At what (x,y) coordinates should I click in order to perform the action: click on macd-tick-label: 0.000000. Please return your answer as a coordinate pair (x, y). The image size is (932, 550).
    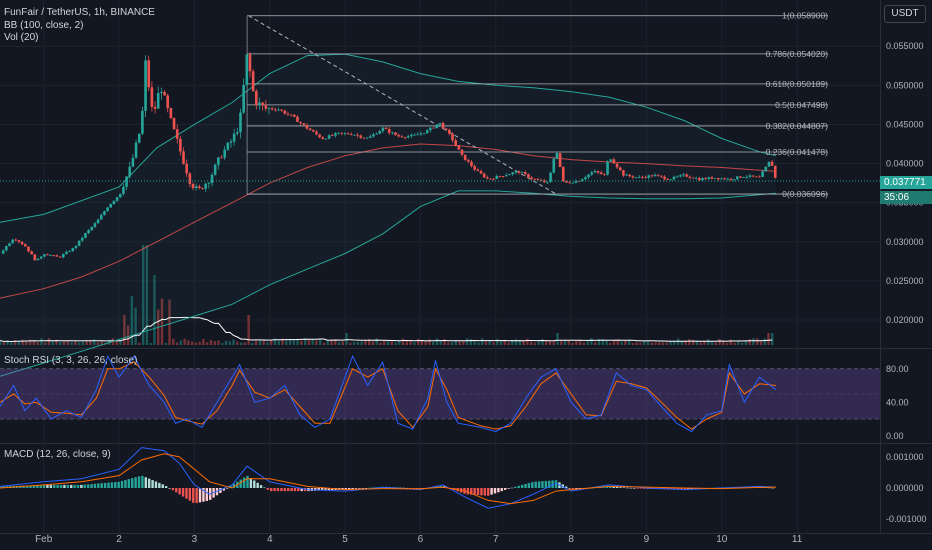
    Looking at the image, I should click on (905, 488).